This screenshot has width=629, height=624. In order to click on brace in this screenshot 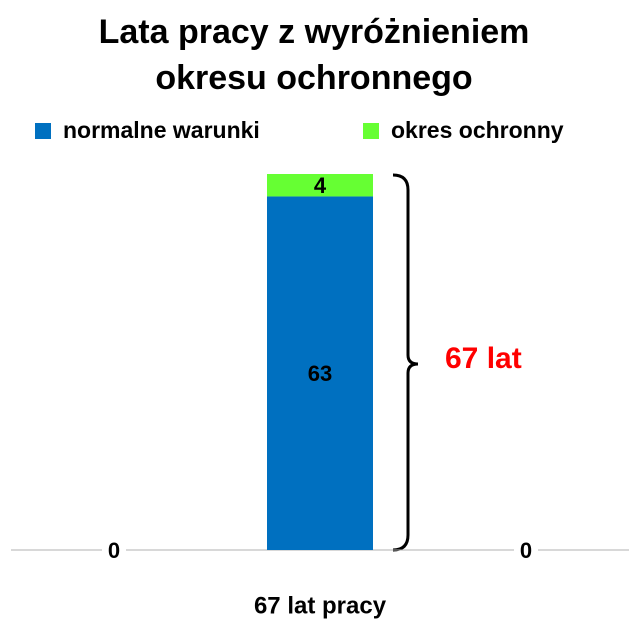, I will do `click(405, 362)`.